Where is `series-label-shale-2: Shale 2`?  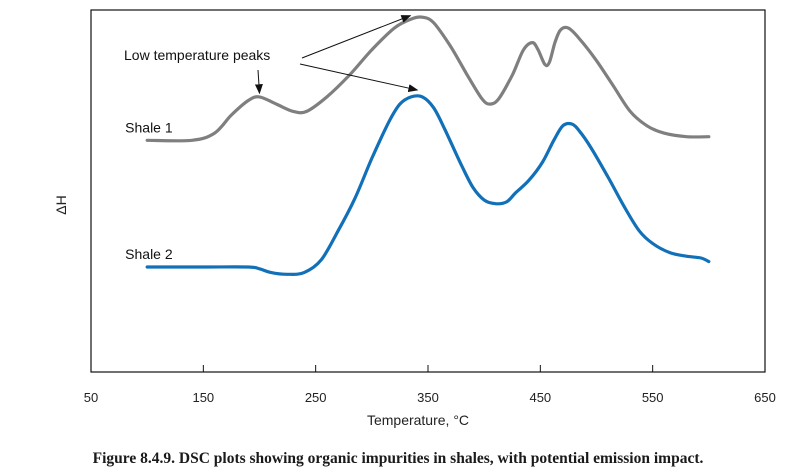 series-label-shale-2: Shale 2 is located at coordinates (149, 254).